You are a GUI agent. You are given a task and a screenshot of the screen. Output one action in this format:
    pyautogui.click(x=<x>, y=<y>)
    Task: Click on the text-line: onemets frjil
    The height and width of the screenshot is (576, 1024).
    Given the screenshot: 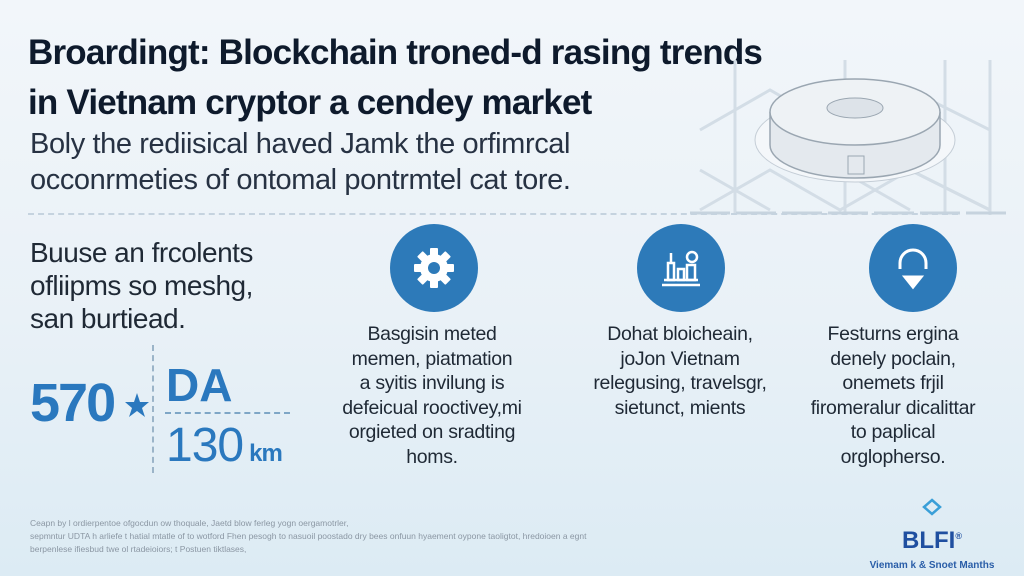 What is the action you would take?
    pyautogui.click(x=893, y=383)
    